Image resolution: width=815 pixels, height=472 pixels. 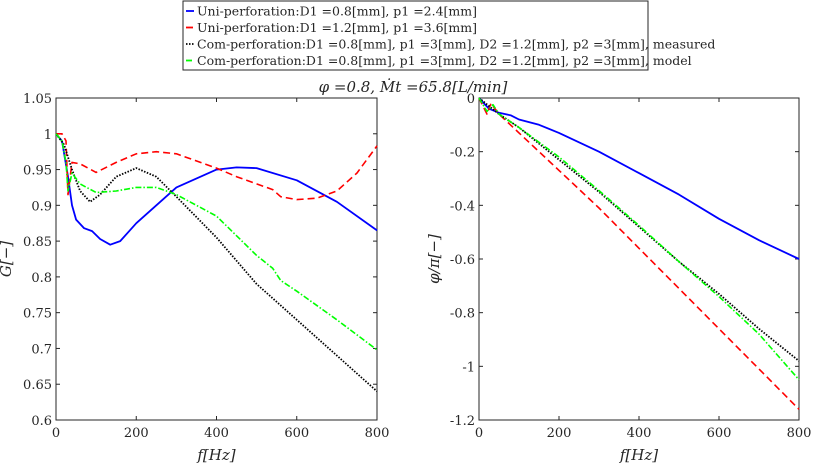 I want to click on y-tick-label: 0.7, so click(x=41, y=349).